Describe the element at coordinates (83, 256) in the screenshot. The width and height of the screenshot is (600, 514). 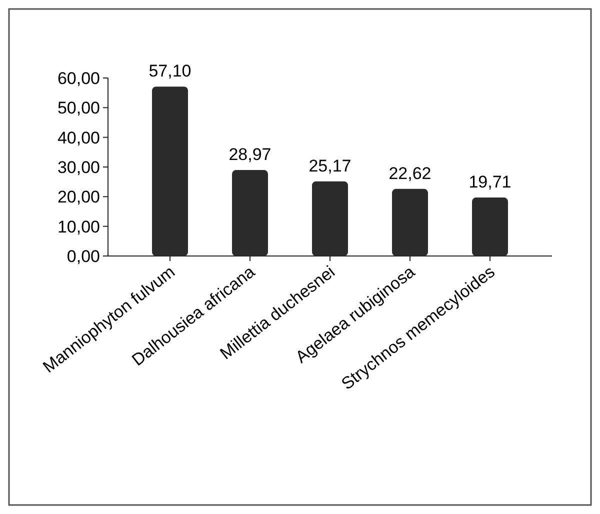
I see `y-tick-label: 0,00` at that location.